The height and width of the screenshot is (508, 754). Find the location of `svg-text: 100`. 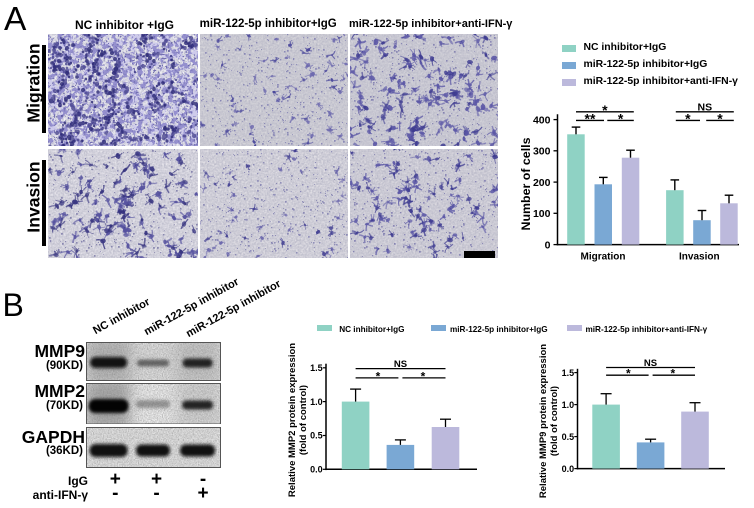

svg-text: 100 is located at coordinates (542, 214).